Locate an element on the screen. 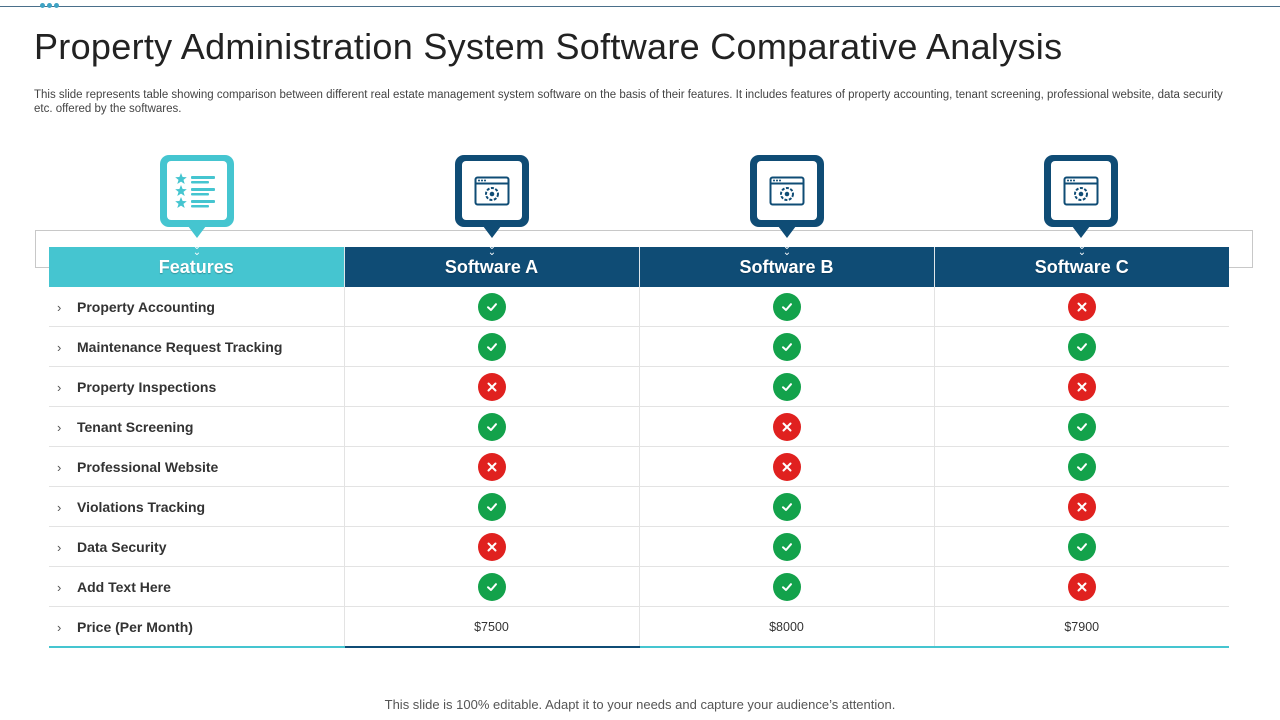 This screenshot has height=720, width=1280. column-header-software-a: Software A is located at coordinates (491, 267).